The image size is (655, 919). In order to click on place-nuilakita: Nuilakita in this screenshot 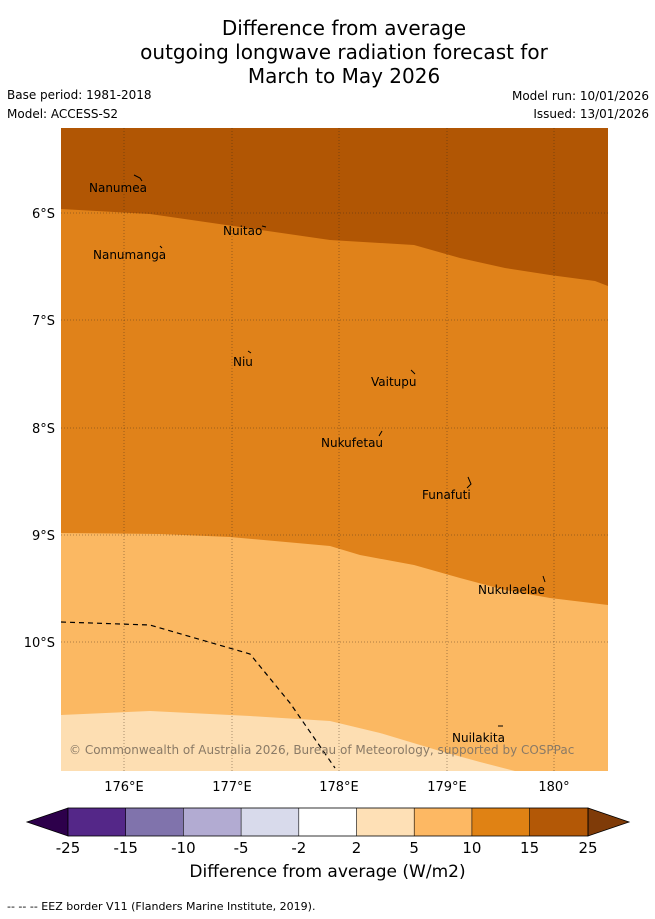, I will do `click(478, 738)`.